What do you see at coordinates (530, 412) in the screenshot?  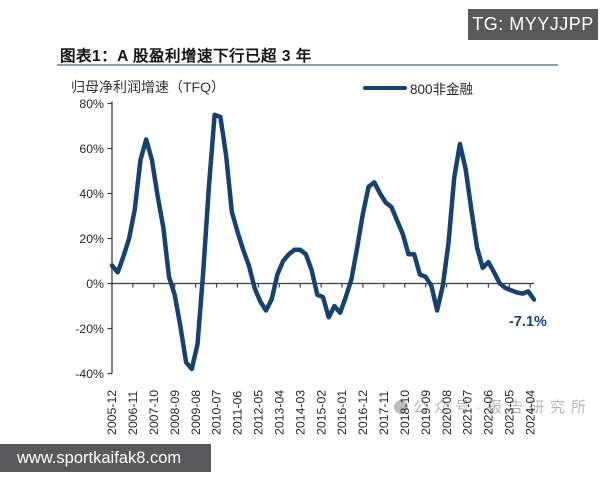 I see `svg-text: 2024-04` at bounding box center [530, 412].